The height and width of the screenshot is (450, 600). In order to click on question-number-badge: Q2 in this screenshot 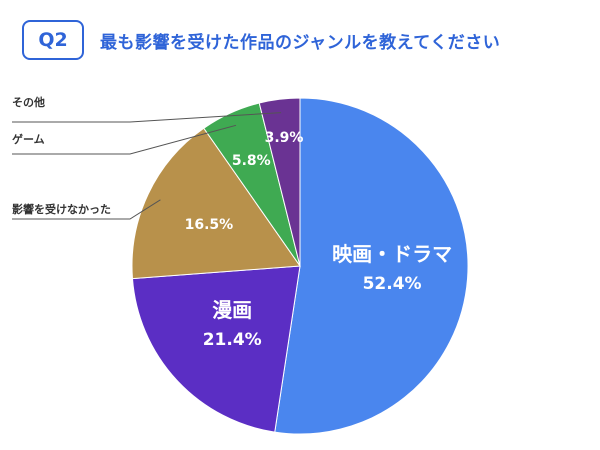, I will do `click(53, 40)`.